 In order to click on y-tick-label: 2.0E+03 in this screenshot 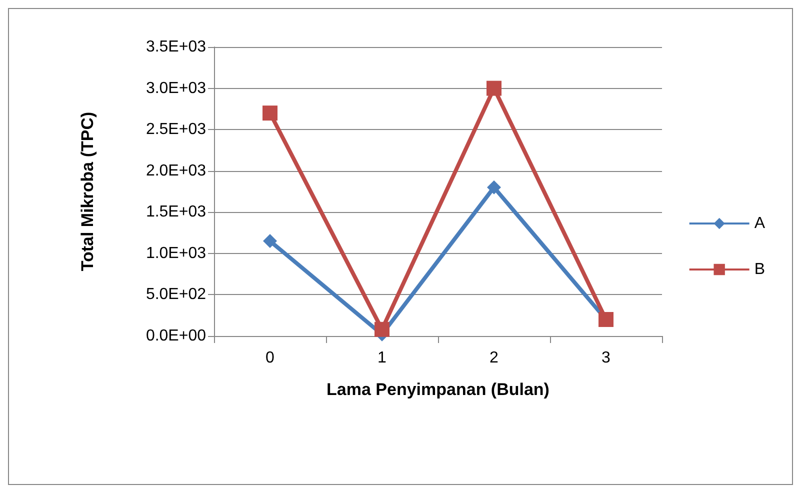, I will do `click(176, 171)`.